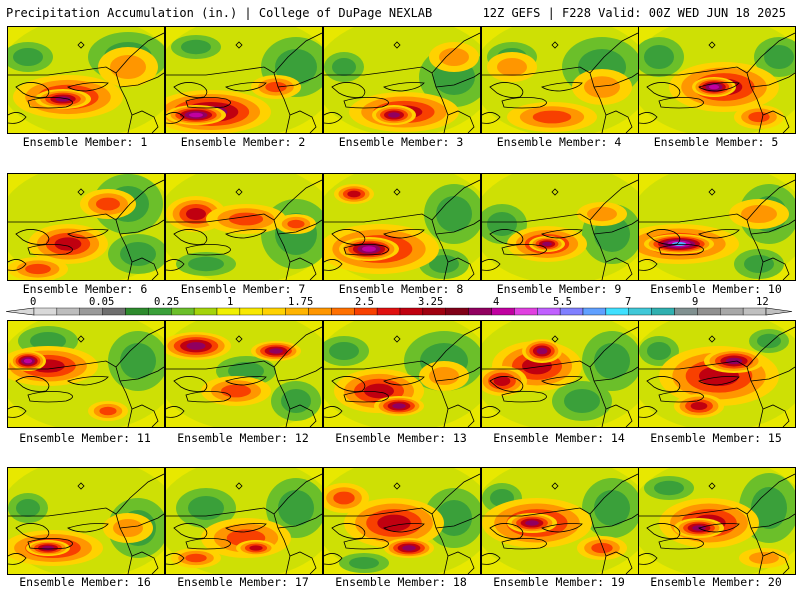 Image resolution: width=800 pixels, height=600 pixels. I want to click on scale-arrow-left, so click(20, 311).